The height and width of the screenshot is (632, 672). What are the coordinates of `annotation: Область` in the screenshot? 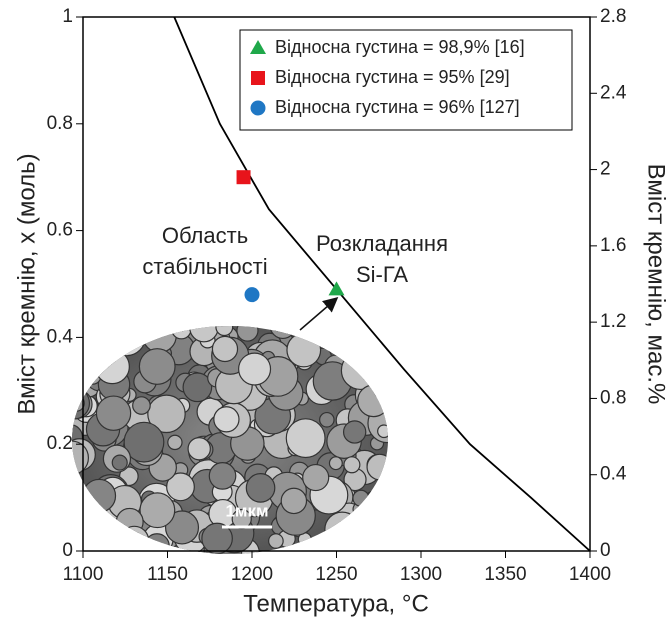 It's located at (205, 235).